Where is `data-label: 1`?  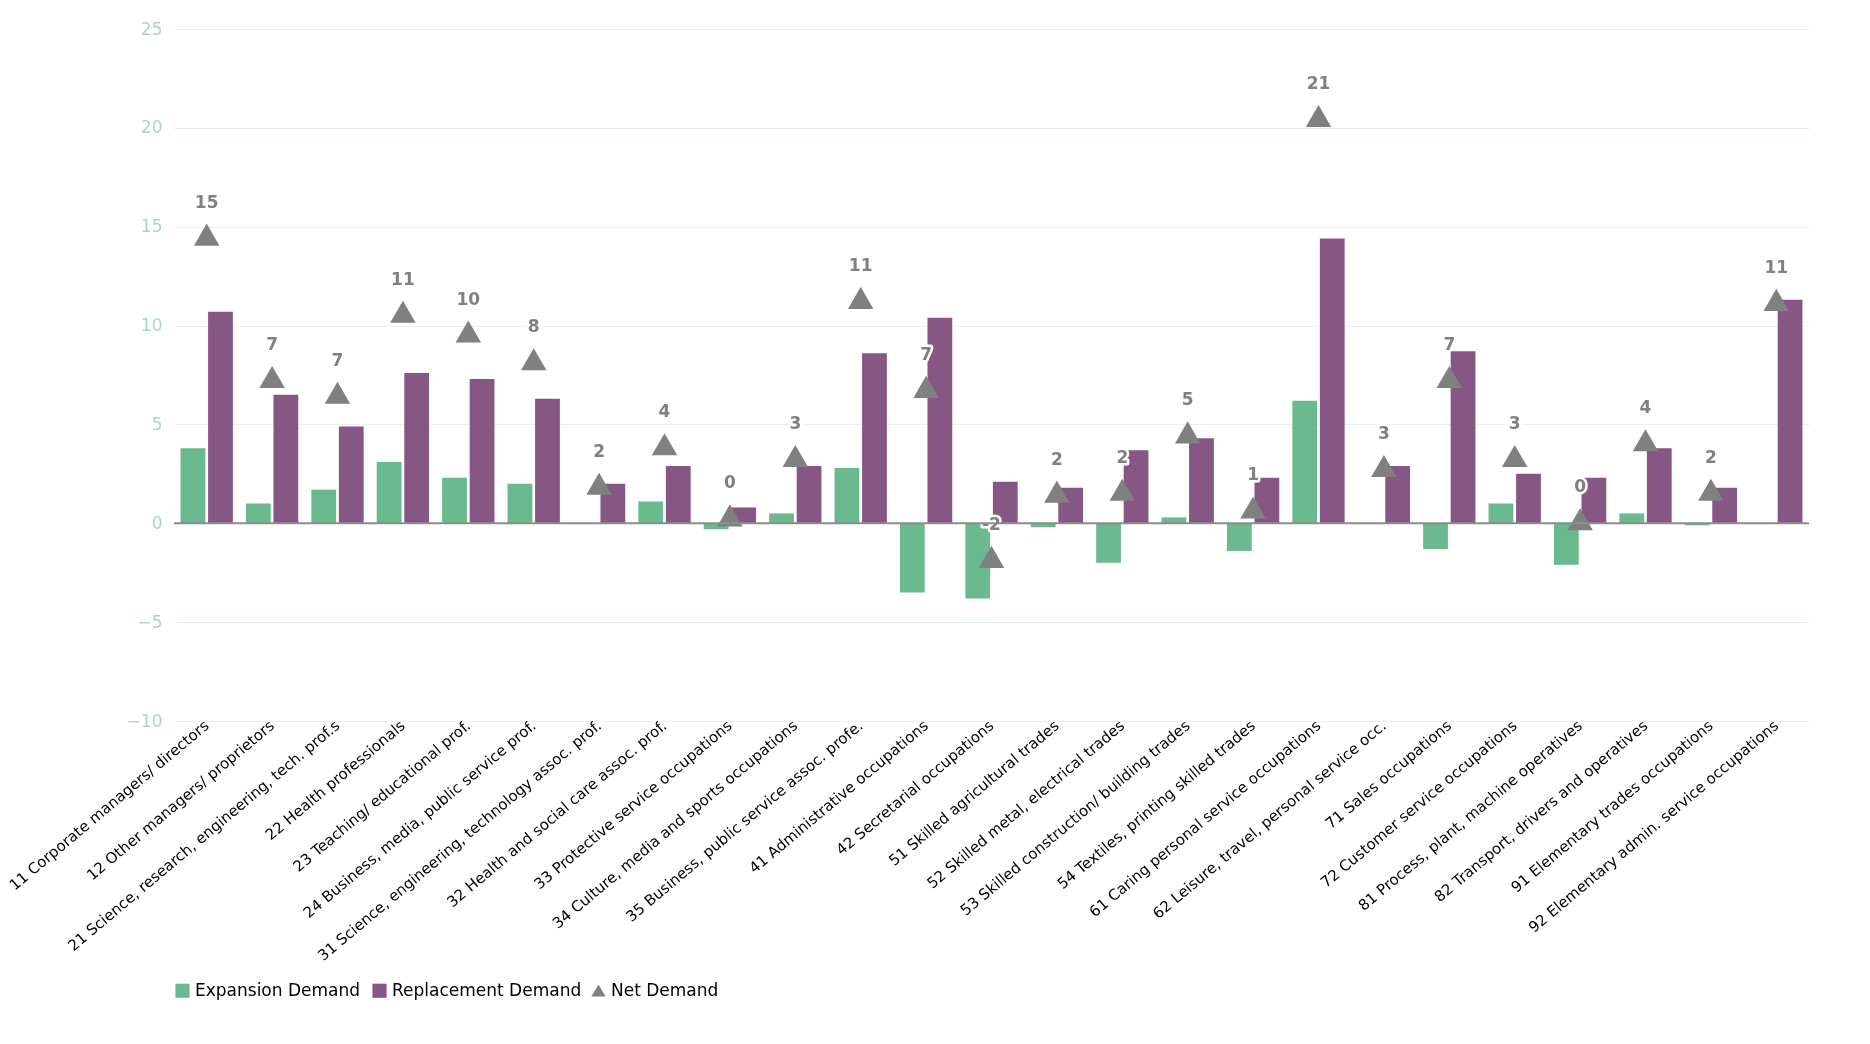 data-label: 1 is located at coordinates (1253, 474).